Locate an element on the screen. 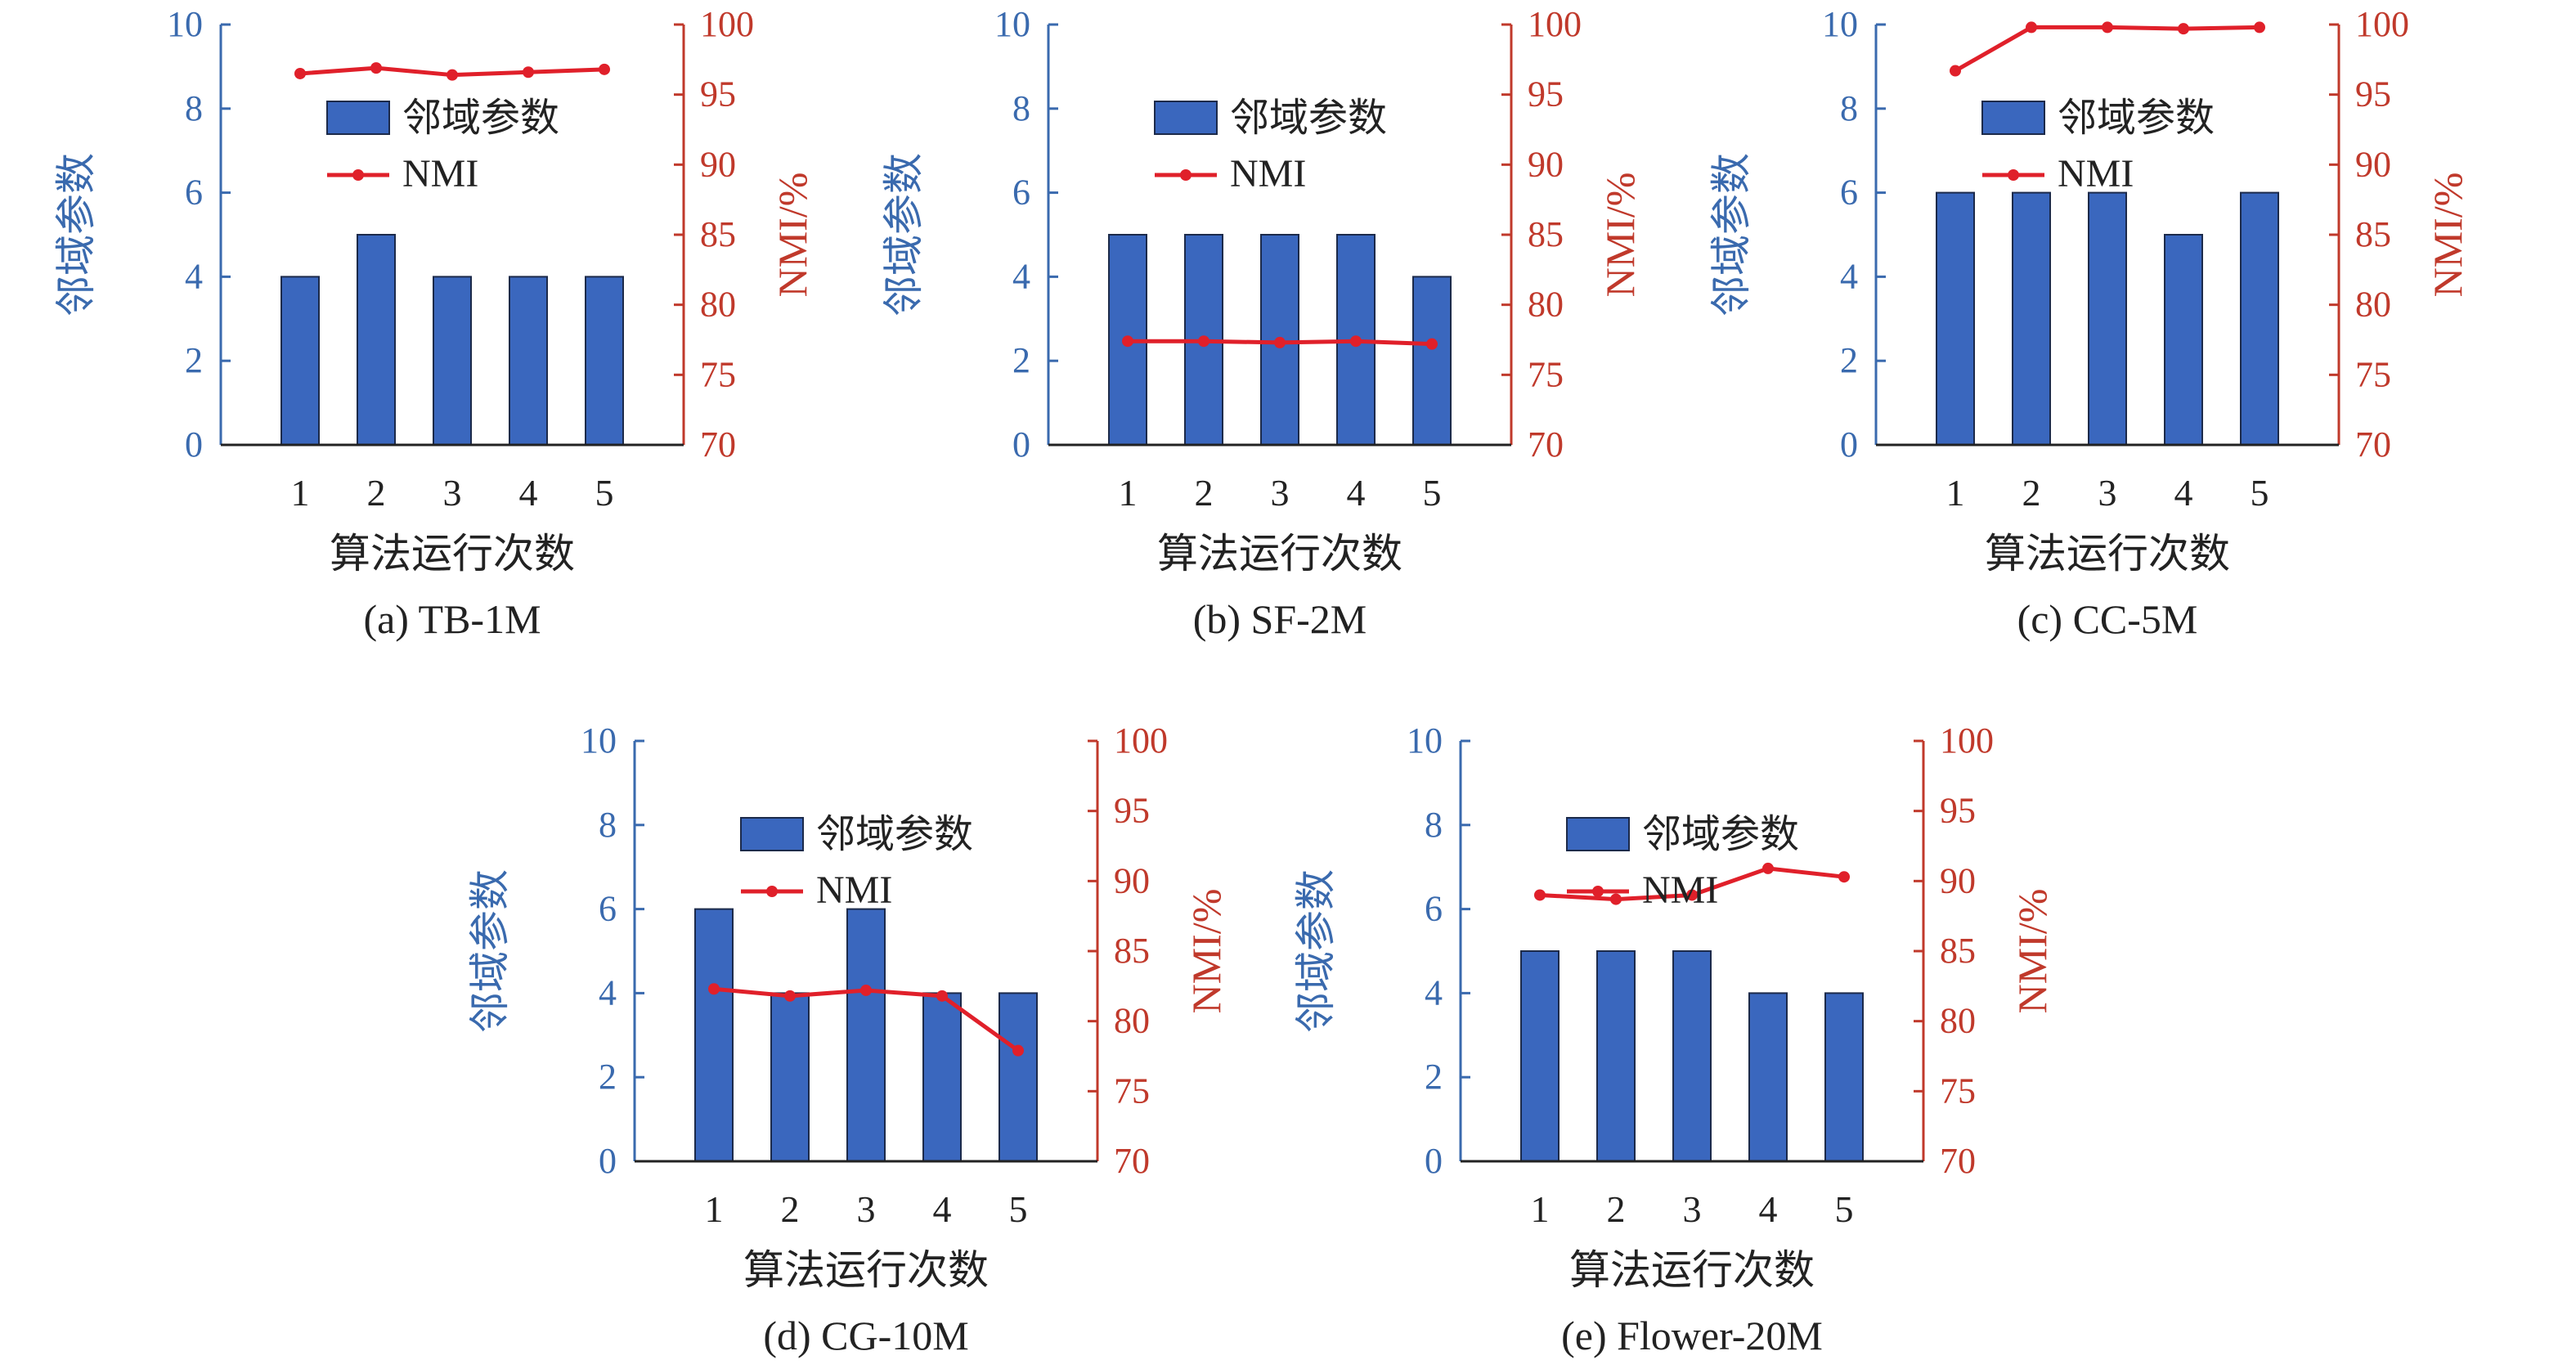 This screenshot has width=2576, height=1369. y-right-axis-label: NMI/% is located at coordinates (1206, 951).